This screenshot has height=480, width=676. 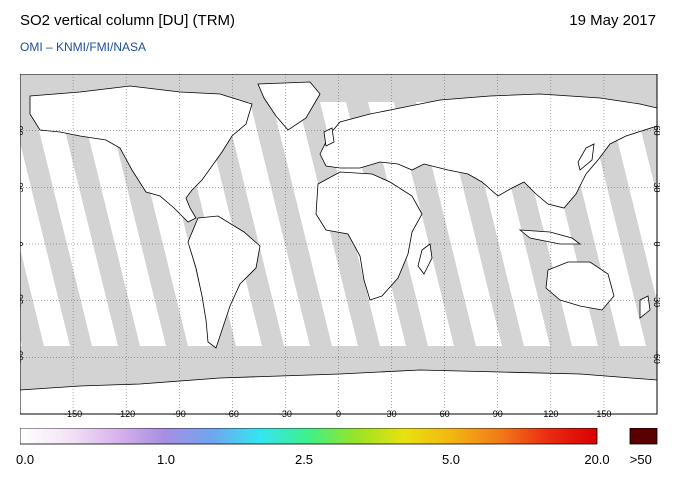 I want to click on colorbar-label: 2.5, so click(x=304, y=459).